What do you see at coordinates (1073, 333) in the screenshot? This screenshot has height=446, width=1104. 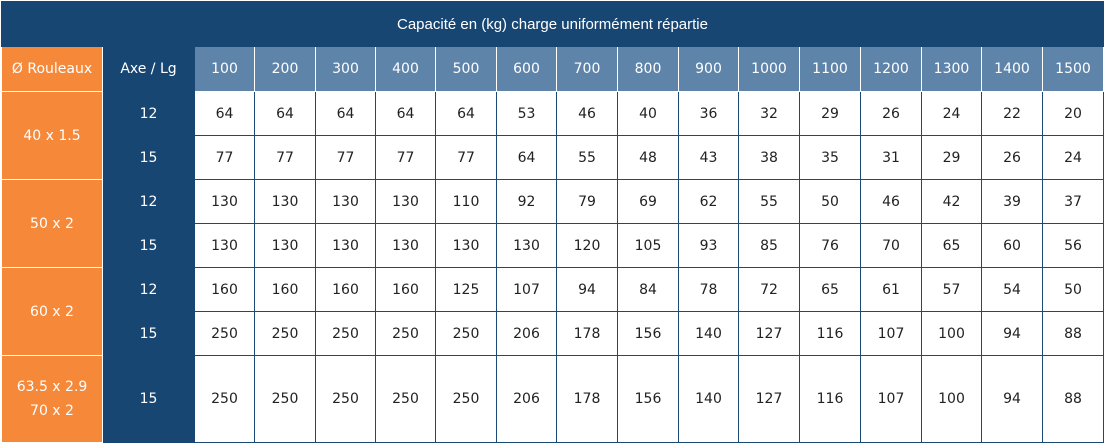 I see `capacity-value: 88` at bounding box center [1073, 333].